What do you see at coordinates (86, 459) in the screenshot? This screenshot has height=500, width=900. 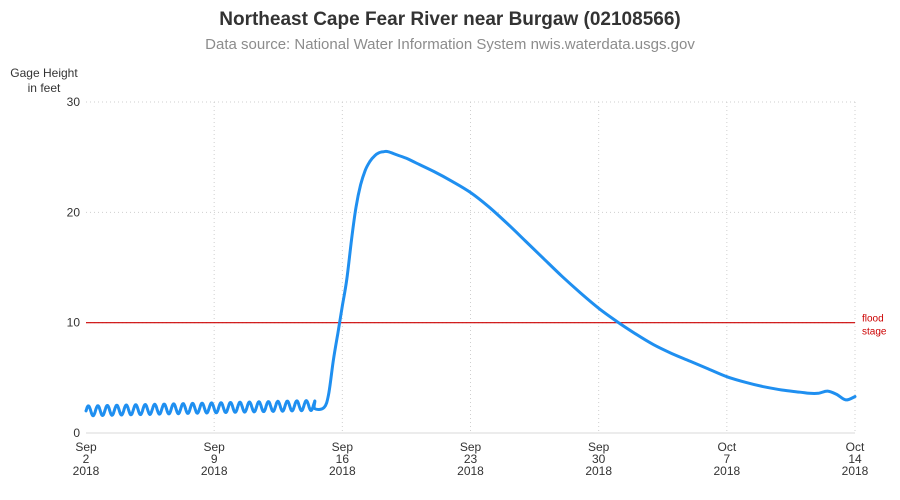 I see `x-tick-day: 2` at bounding box center [86, 459].